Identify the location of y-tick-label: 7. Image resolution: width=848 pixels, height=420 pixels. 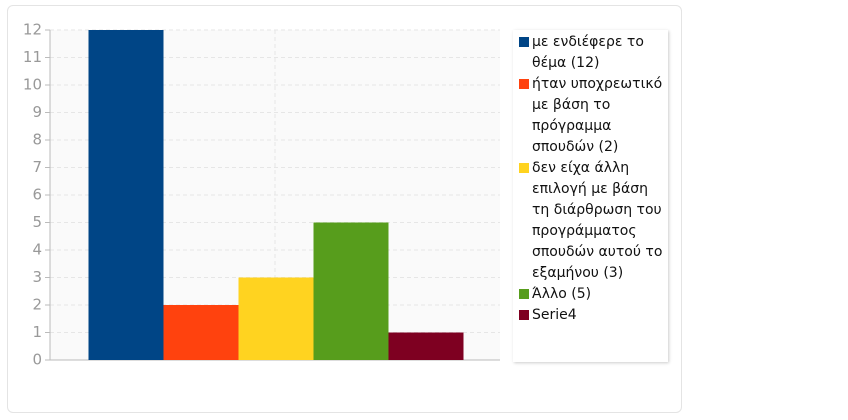
(37, 167).